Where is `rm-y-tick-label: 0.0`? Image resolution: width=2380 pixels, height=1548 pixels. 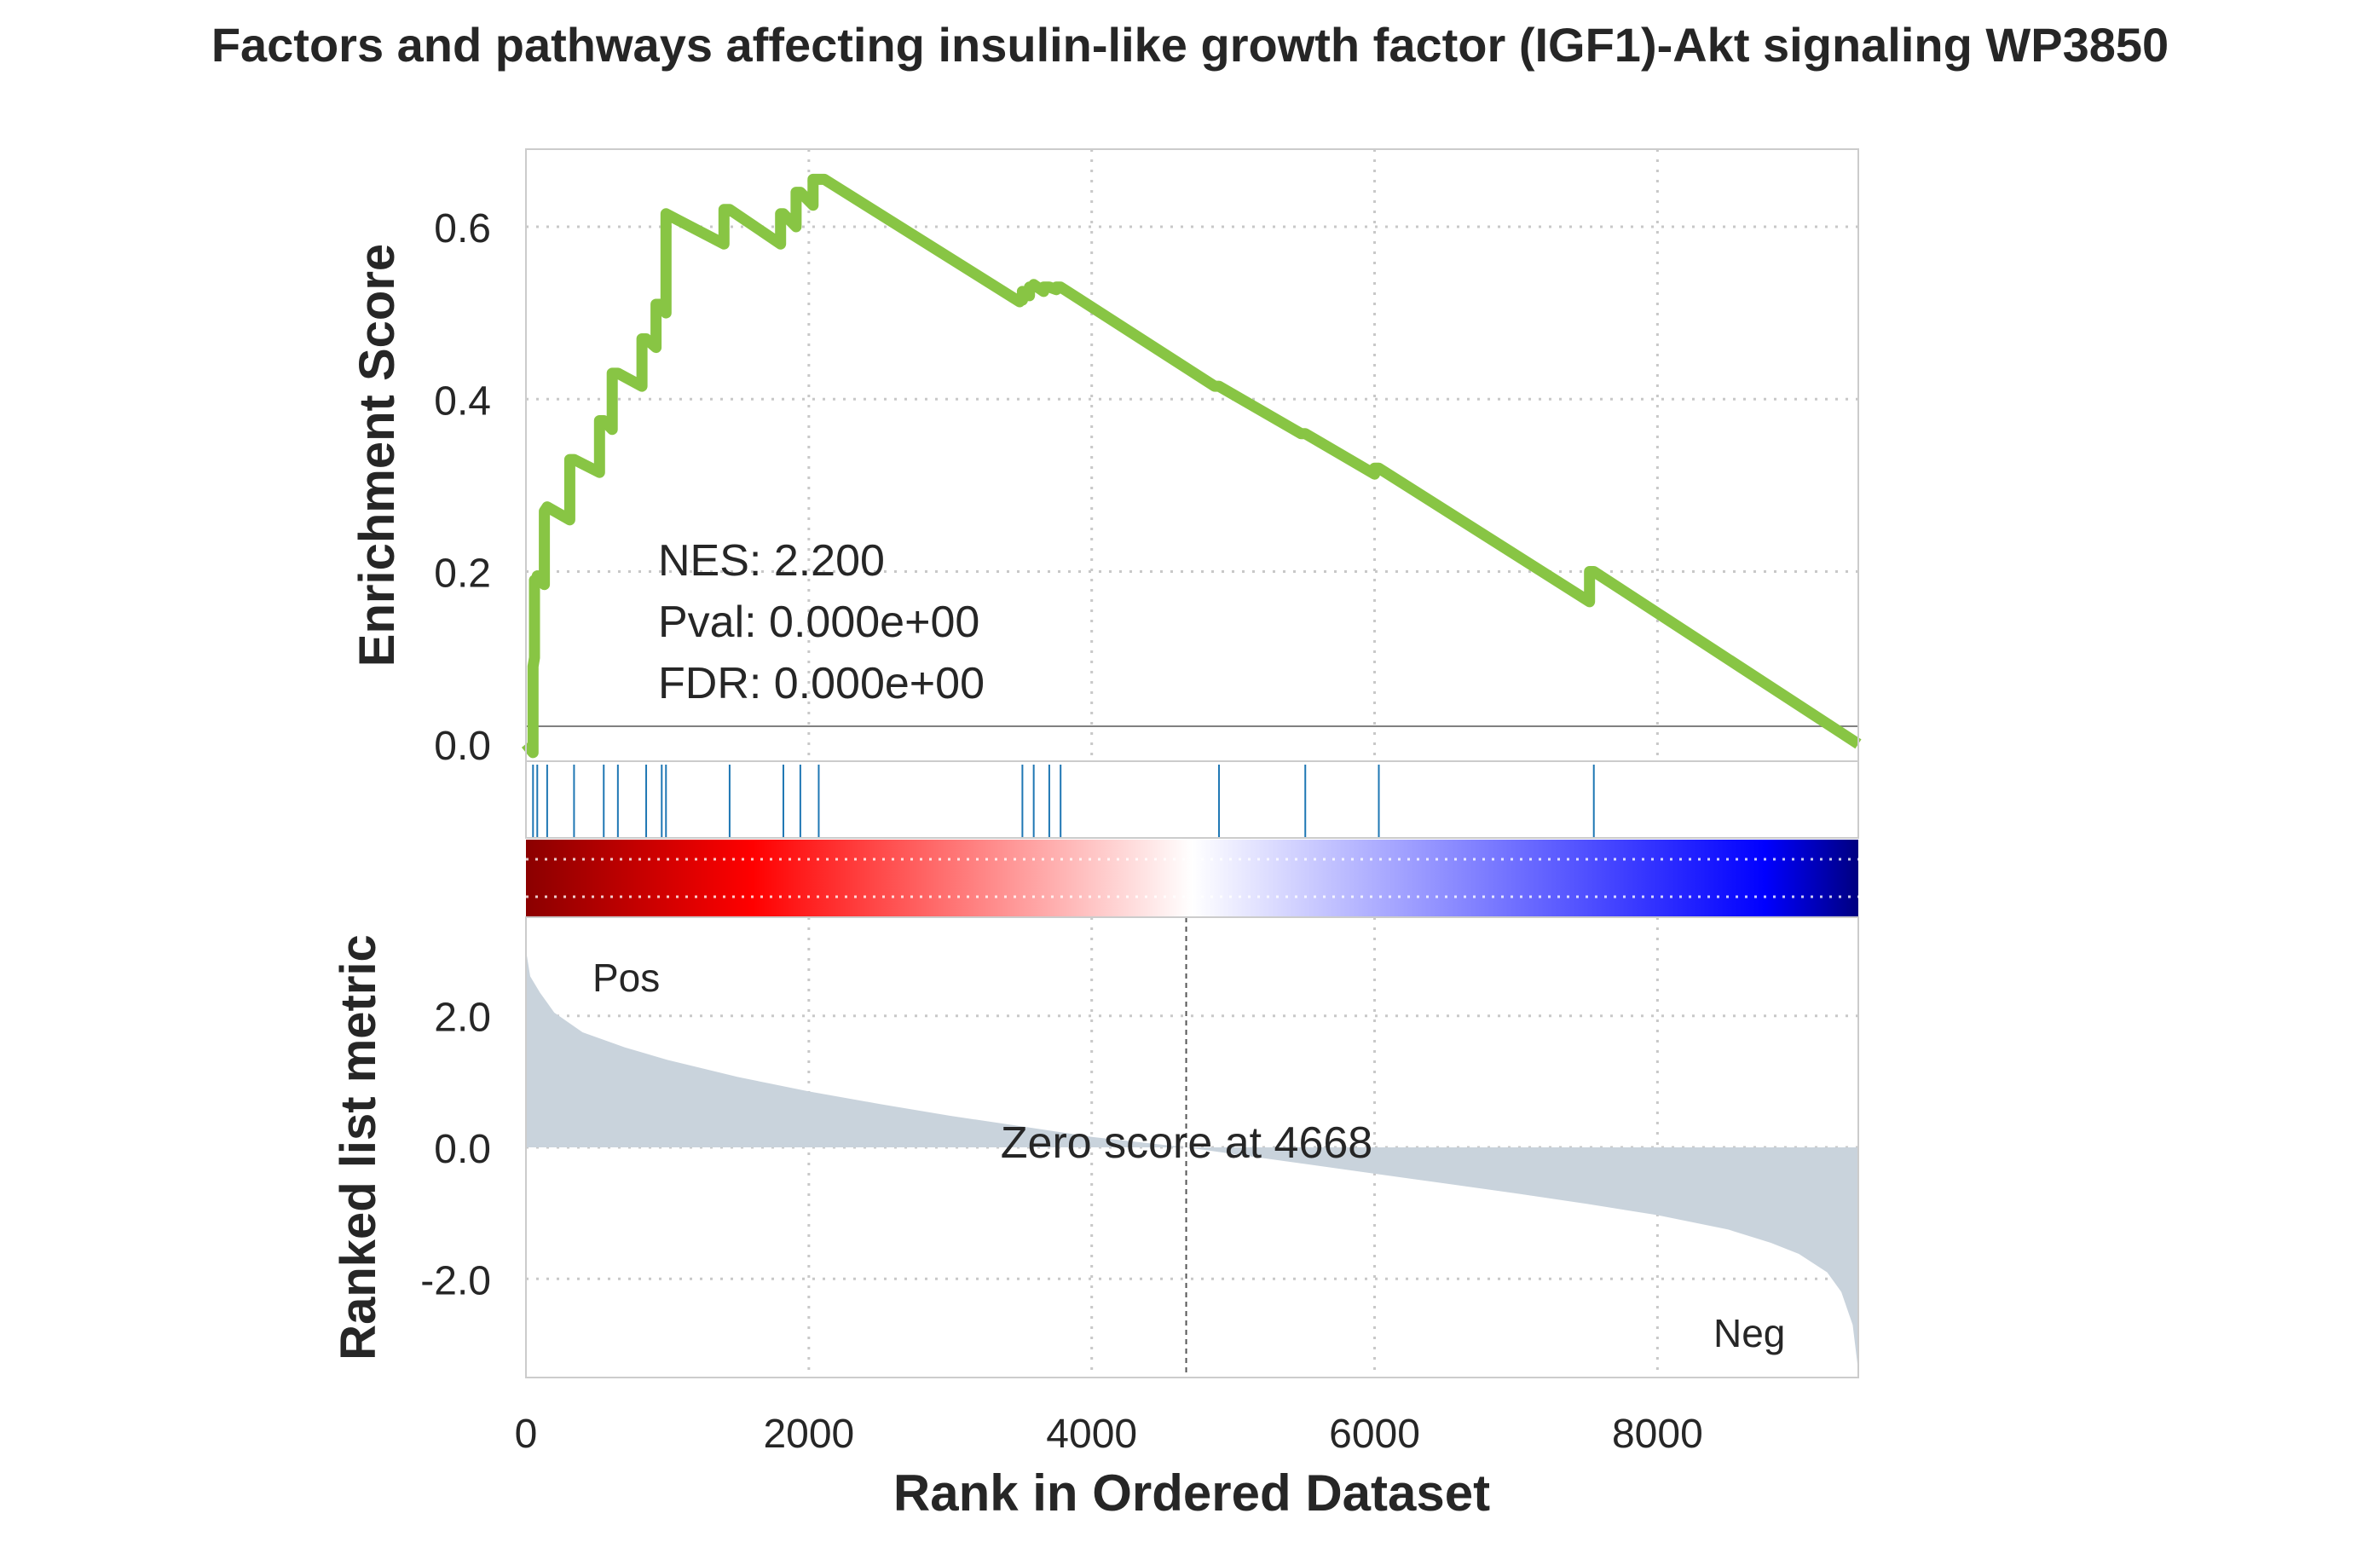
rm-y-tick-label: 0.0 is located at coordinates (463, 1149).